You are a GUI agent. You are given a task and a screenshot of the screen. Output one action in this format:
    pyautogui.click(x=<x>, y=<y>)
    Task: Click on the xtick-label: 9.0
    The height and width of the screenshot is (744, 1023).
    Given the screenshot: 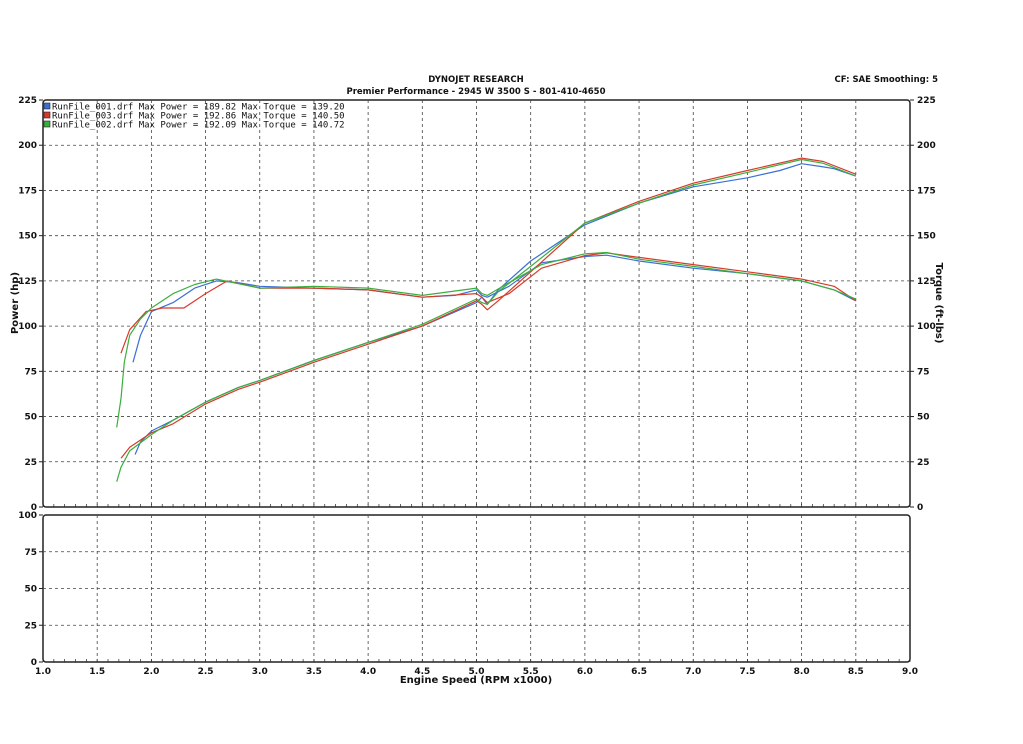 What is the action you would take?
    pyautogui.click(x=910, y=672)
    